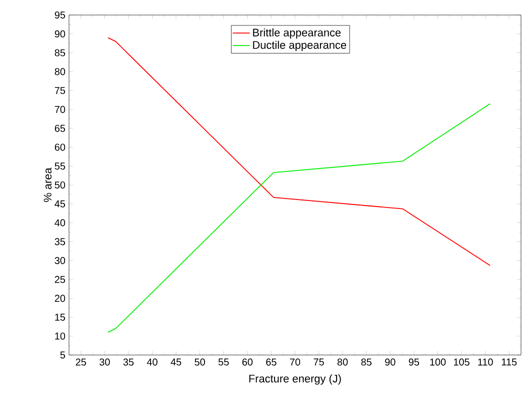 Image resolution: width=526 pixels, height=409 pixels. I want to click on y-axis-title: % area, so click(48, 185).